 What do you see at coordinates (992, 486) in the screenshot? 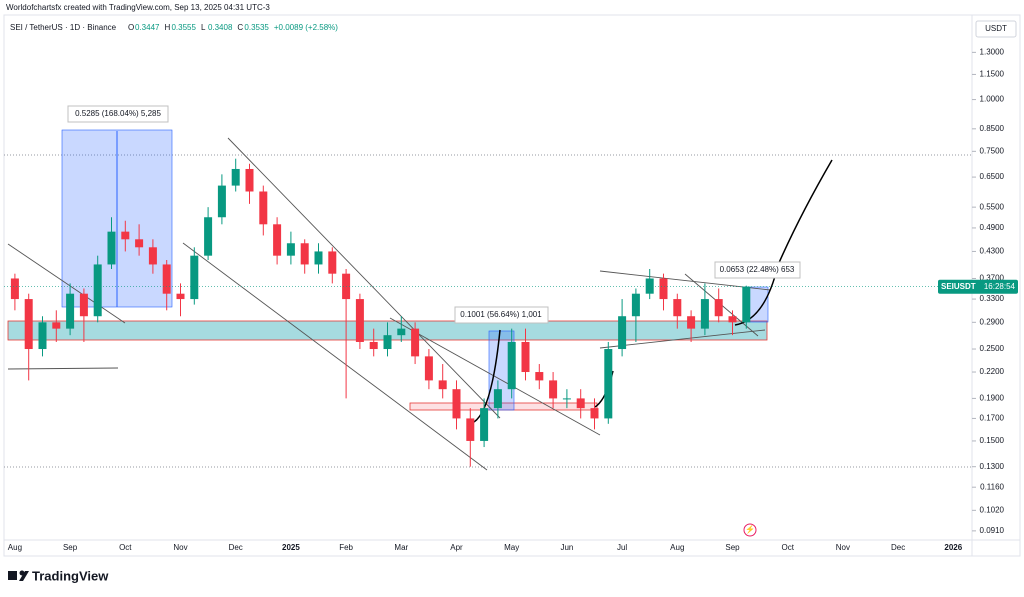
I see `y-tick-label: 0.1160` at bounding box center [992, 486].